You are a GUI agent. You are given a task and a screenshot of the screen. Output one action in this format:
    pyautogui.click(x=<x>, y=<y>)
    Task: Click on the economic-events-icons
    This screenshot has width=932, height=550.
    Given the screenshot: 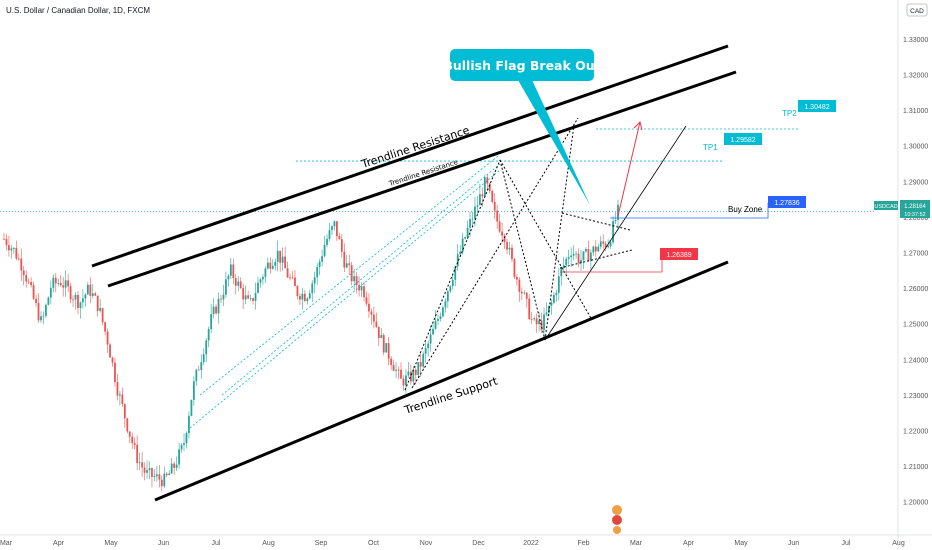 What is the action you would take?
    pyautogui.click(x=617, y=519)
    